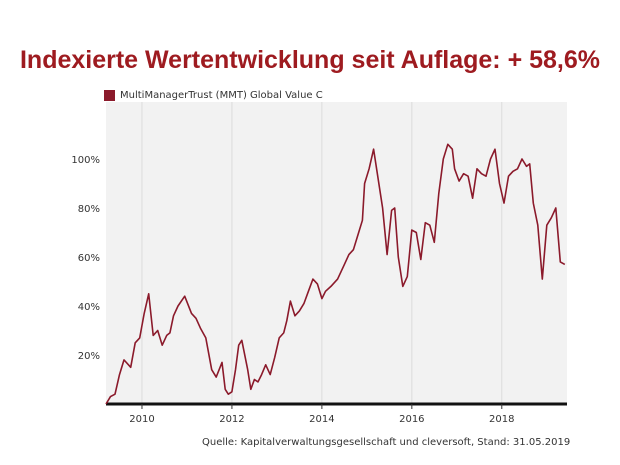  Describe the element at coordinates (85, 160) in the screenshot. I see `y-tick-label: 100%` at that location.